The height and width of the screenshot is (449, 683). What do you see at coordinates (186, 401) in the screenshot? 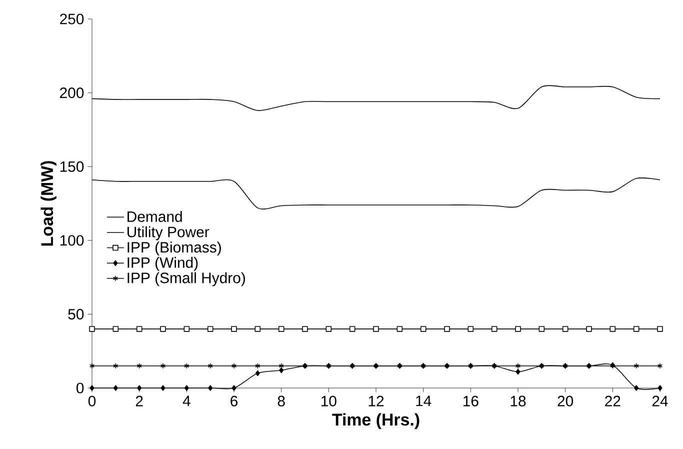
I see `x-tick-label: 4` at bounding box center [186, 401].